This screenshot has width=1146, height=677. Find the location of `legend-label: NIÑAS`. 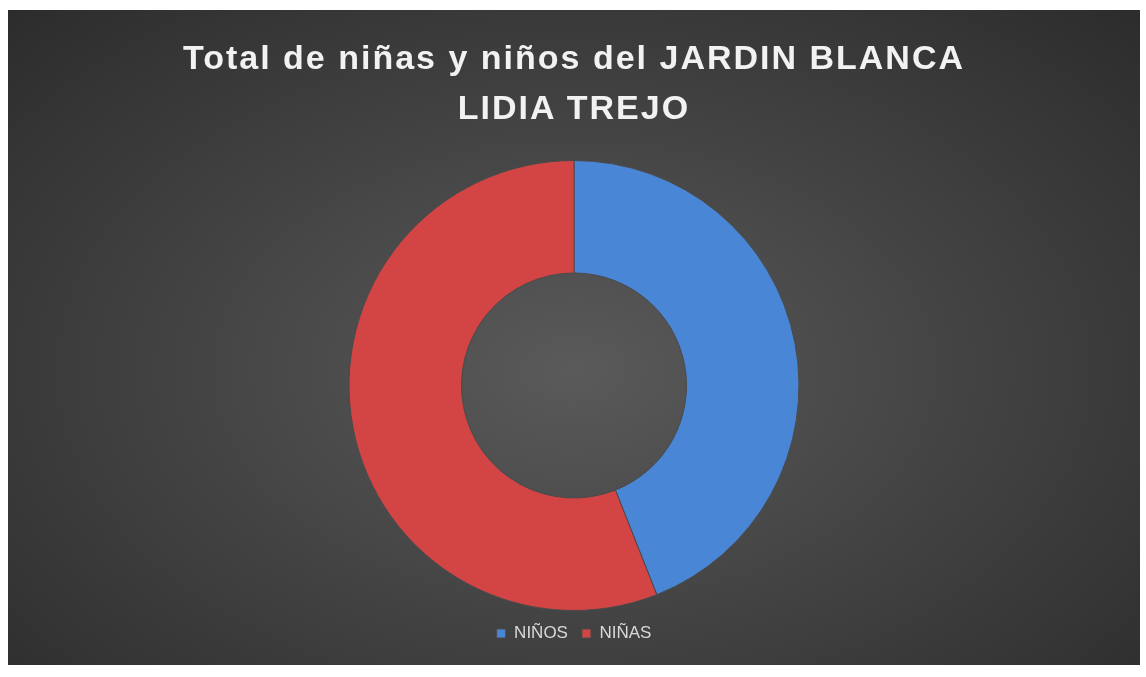

legend-label: NIÑAS is located at coordinates (625, 633).